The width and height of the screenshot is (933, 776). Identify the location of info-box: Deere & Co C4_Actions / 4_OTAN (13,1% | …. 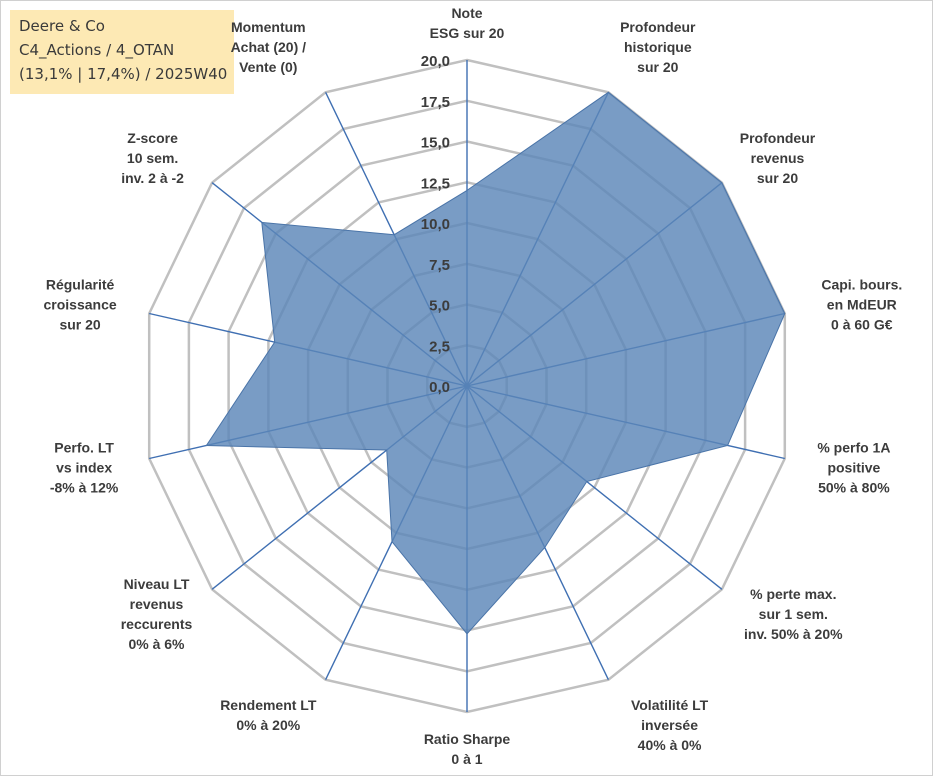
(122, 52).